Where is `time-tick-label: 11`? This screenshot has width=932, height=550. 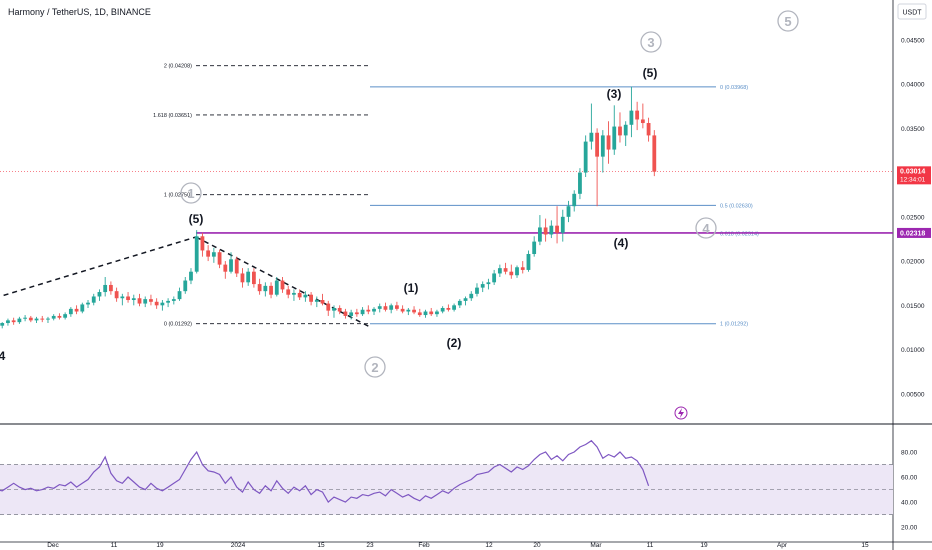
time-tick-label: 11 is located at coordinates (650, 545).